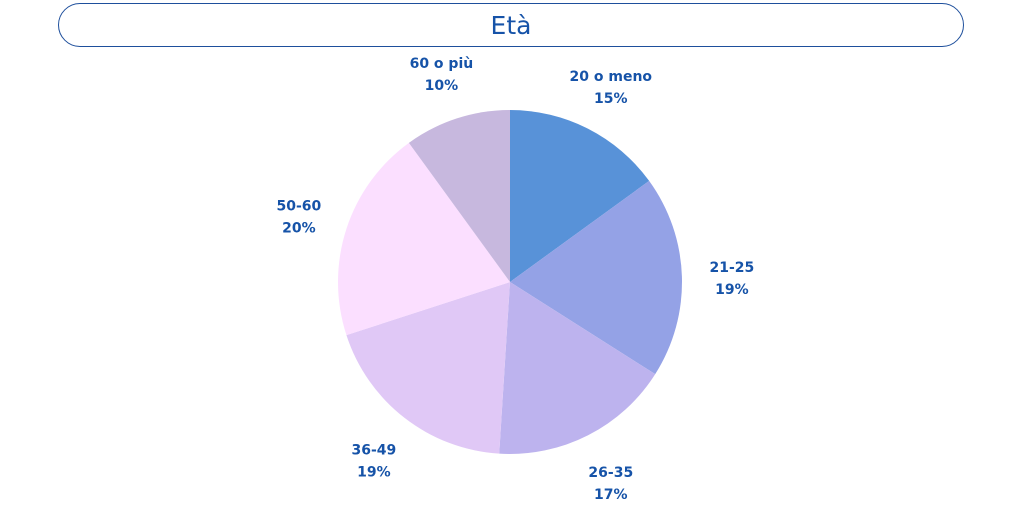  What do you see at coordinates (611, 77) in the screenshot?
I see `slice-category-label: 20 o meno` at bounding box center [611, 77].